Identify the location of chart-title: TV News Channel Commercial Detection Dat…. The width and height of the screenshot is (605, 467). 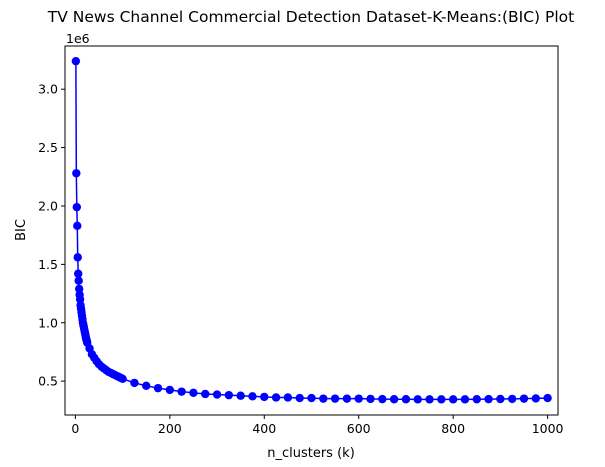
(310, 17).